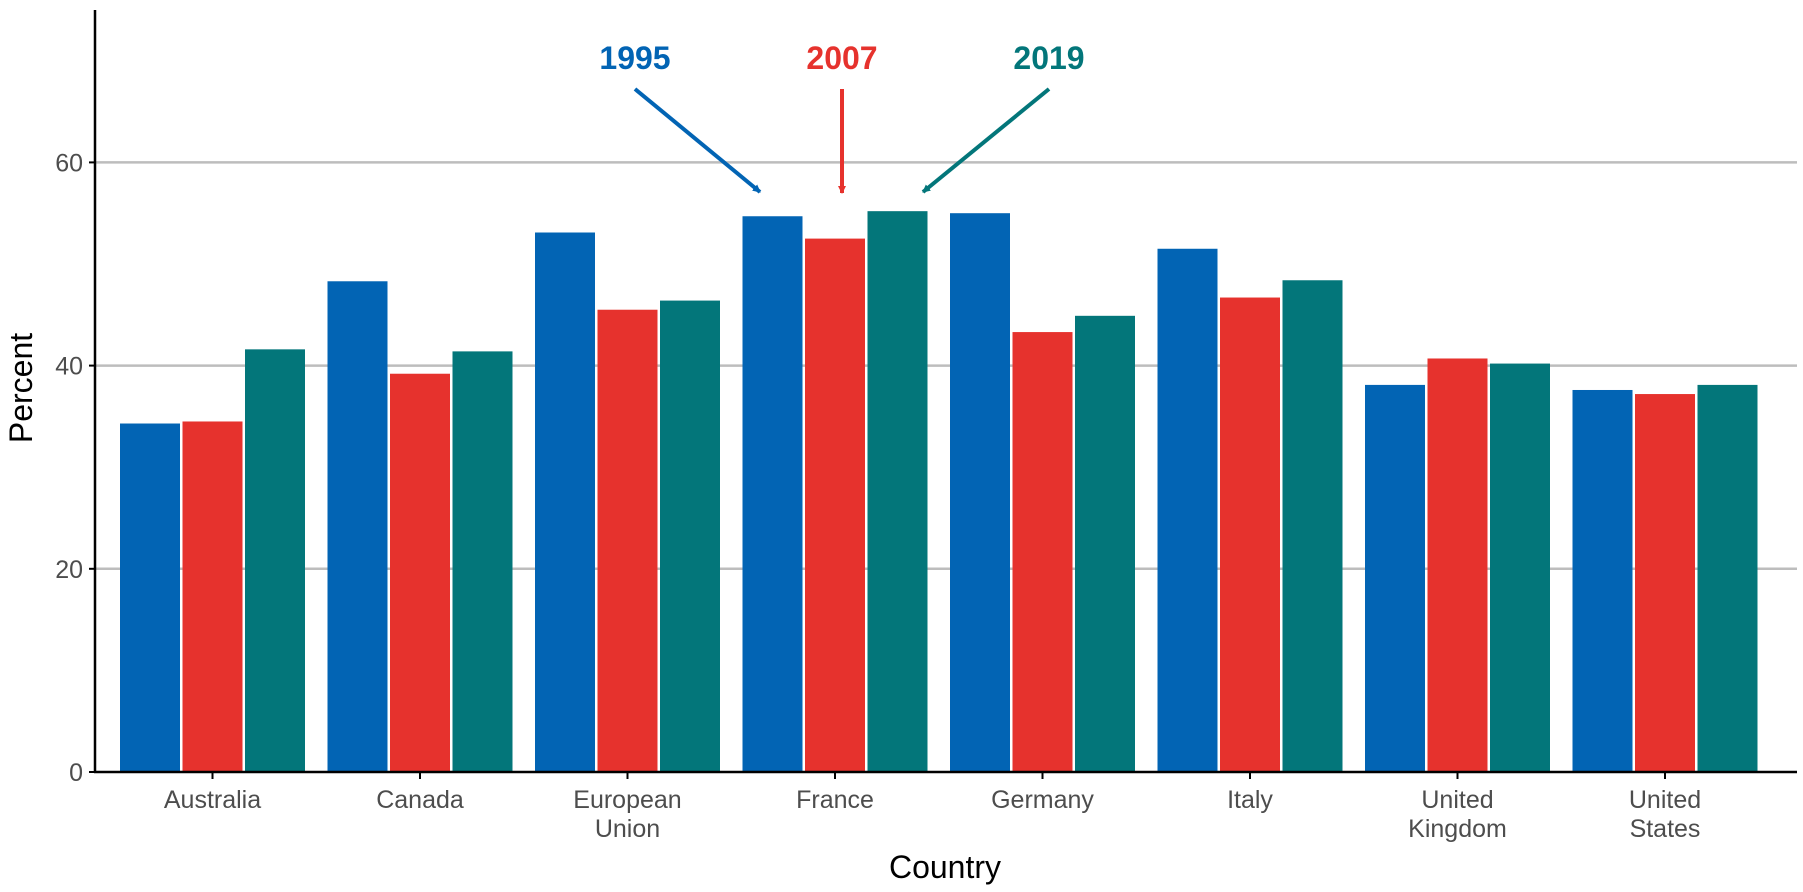 The image size is (1803, 892). Describe the element at coordinates (835, 800) in the screenshot. I see `x-tick-label: France` at that location.